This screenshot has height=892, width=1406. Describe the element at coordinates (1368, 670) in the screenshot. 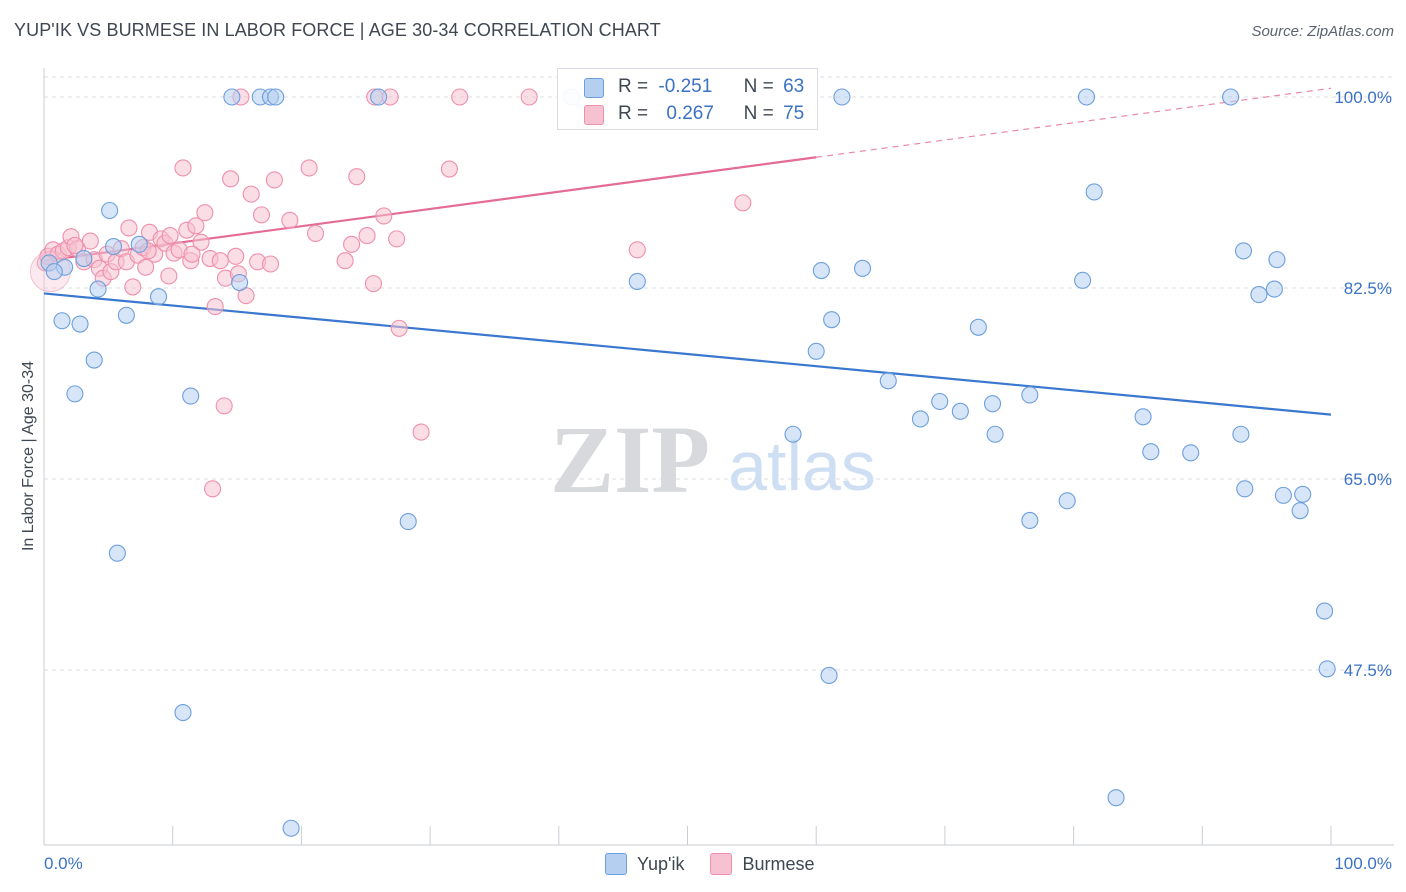

I see `y-tick-label-3: 47.5%` at that location.